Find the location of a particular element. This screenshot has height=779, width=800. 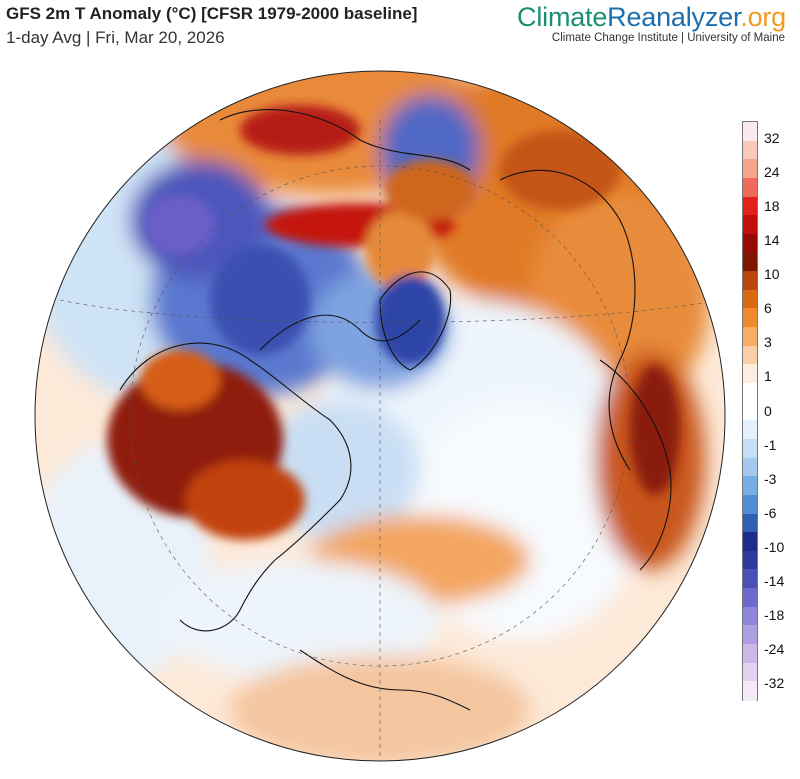

color-scale-label: -18 is located at coordinates (774, 614).